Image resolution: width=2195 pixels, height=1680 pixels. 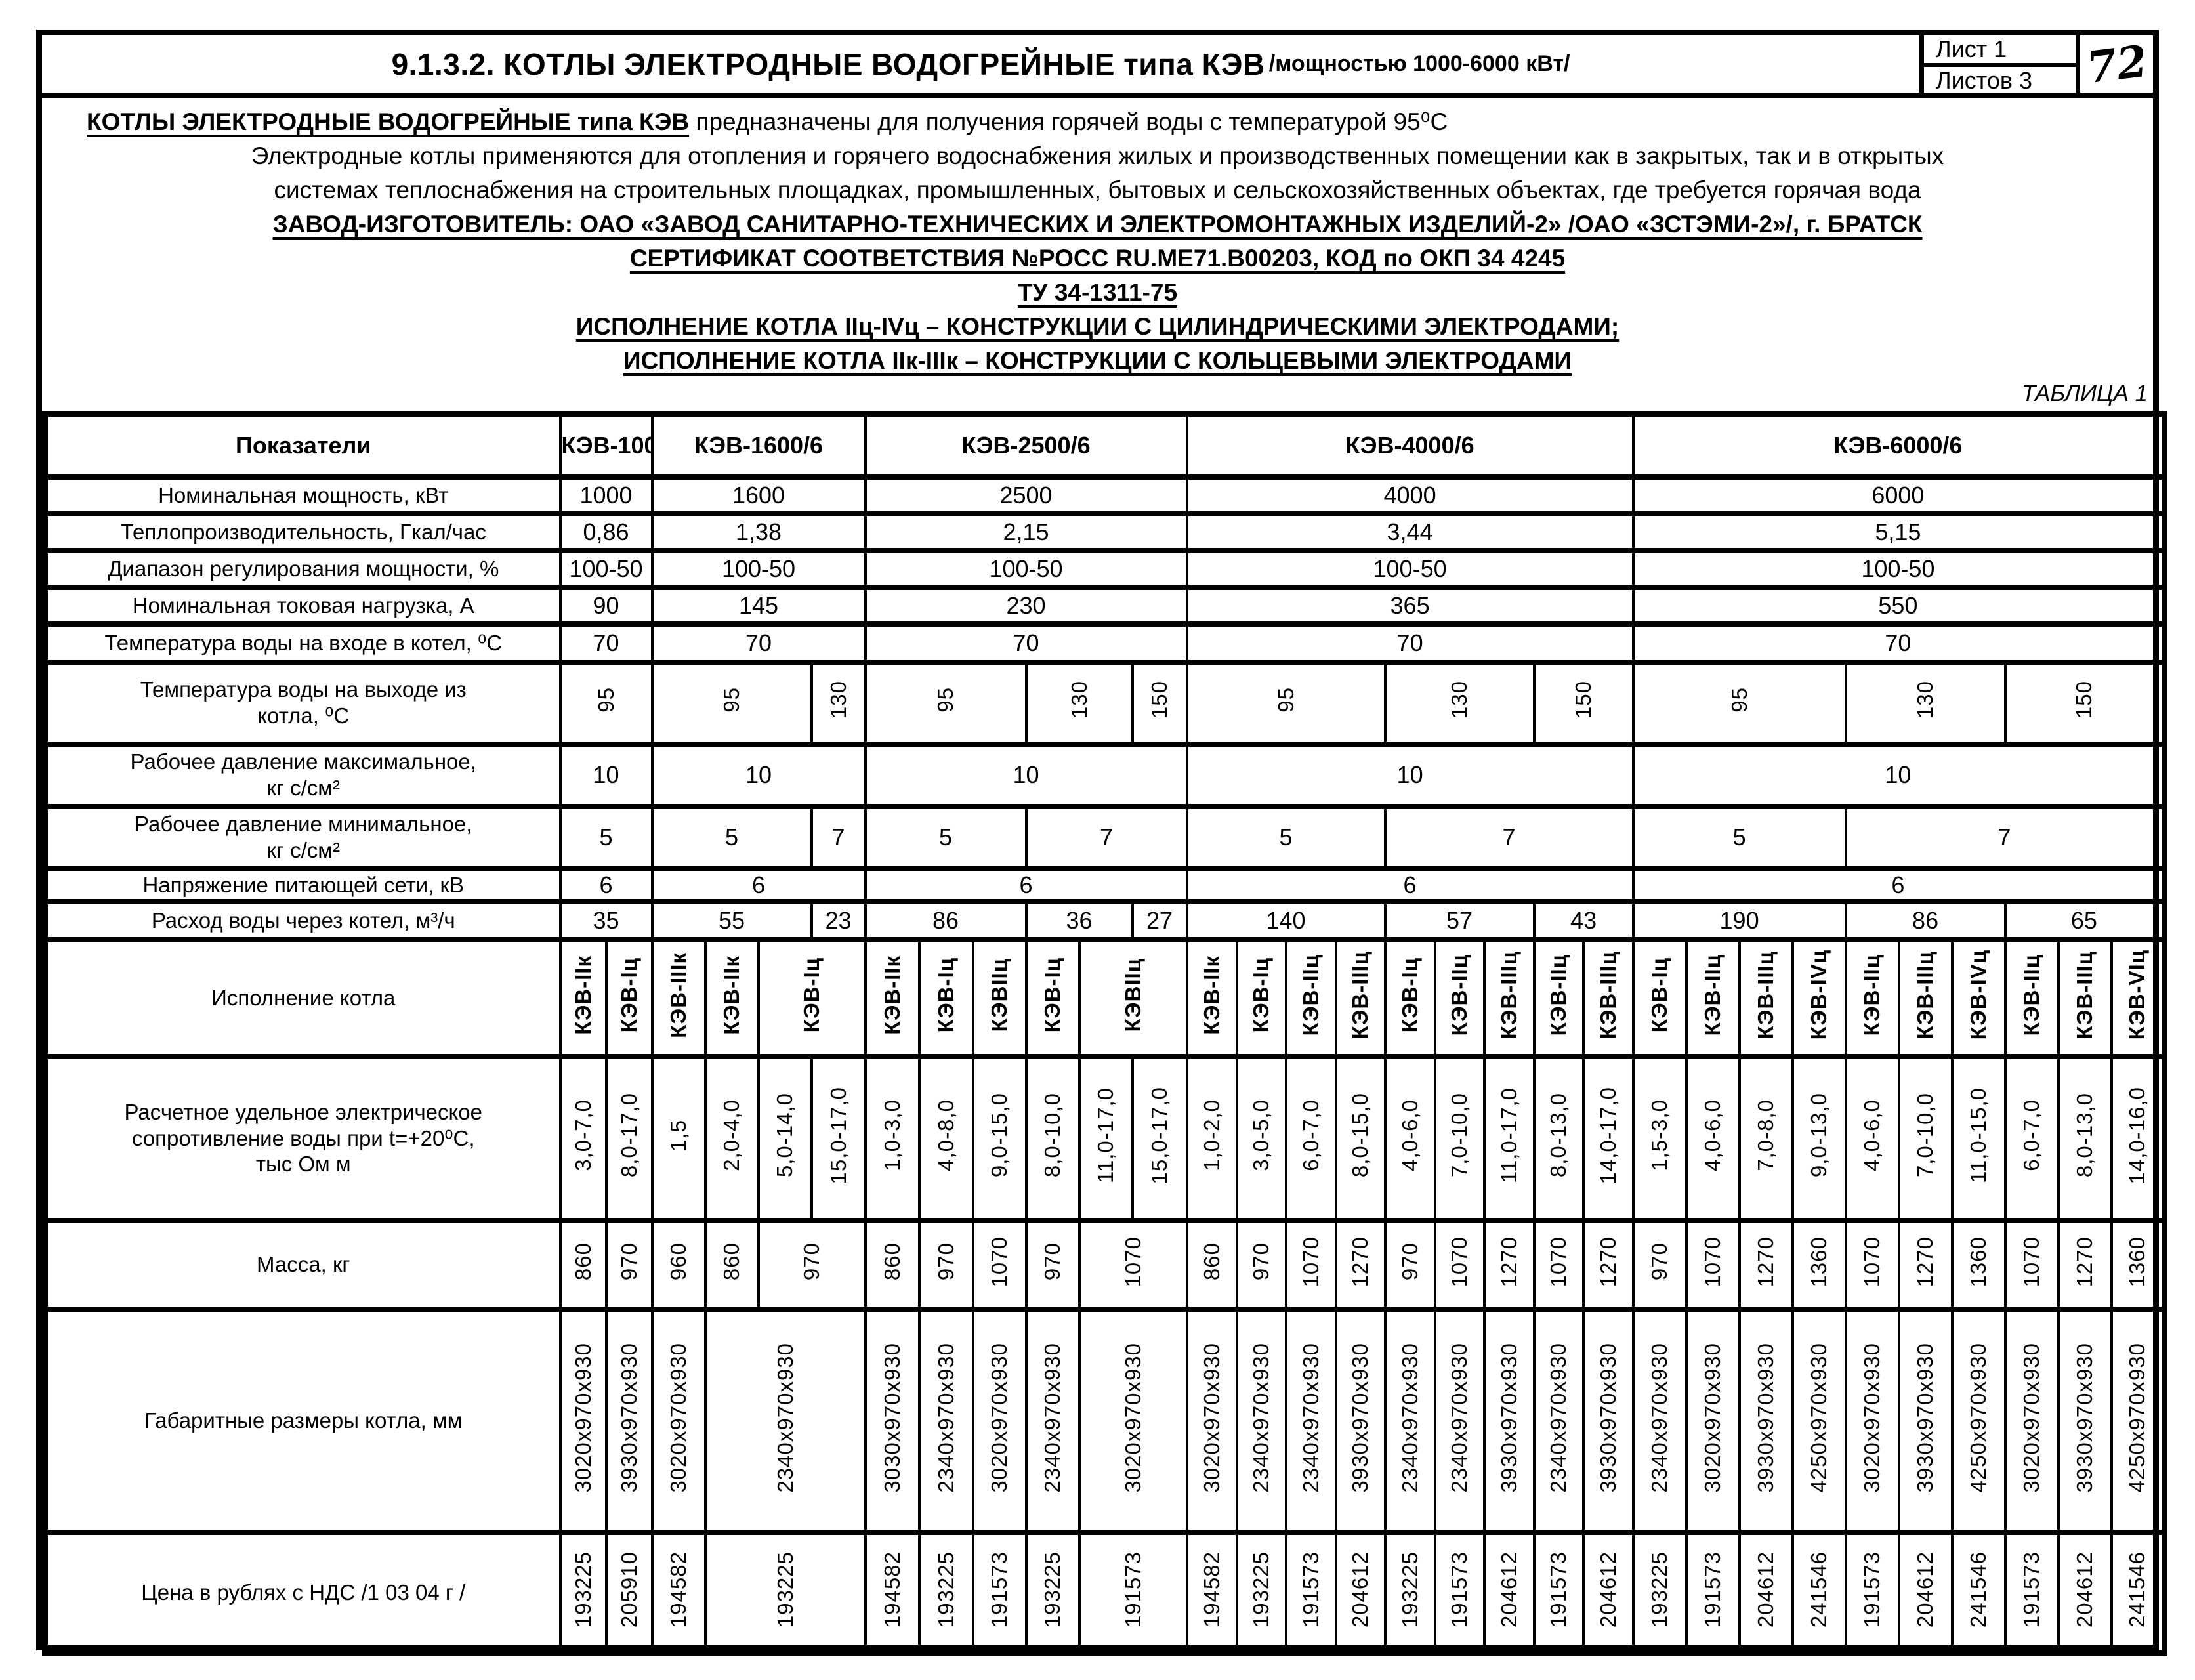 I want to click on vertical-cell-text: 1,5-3,0, so click(x=1659, y=1135).